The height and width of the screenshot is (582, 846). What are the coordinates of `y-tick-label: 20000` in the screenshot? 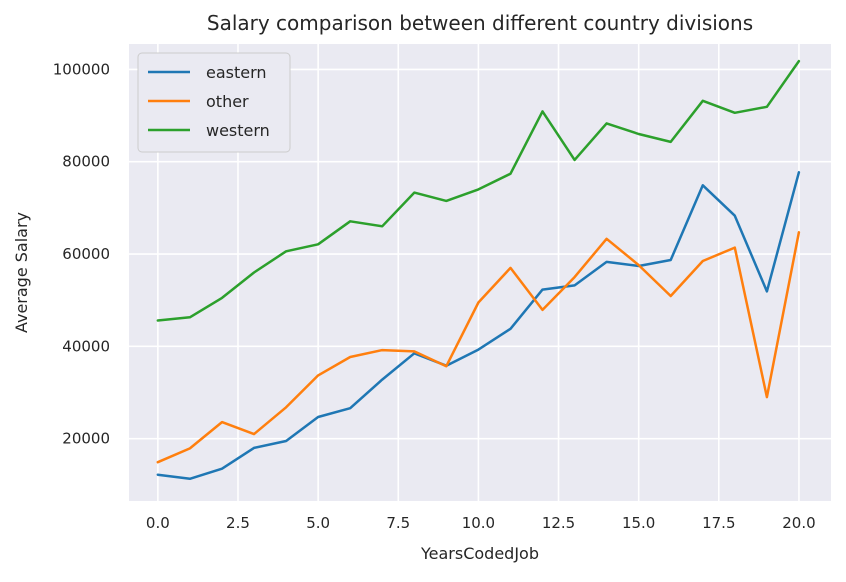 It's located at (86, 439).